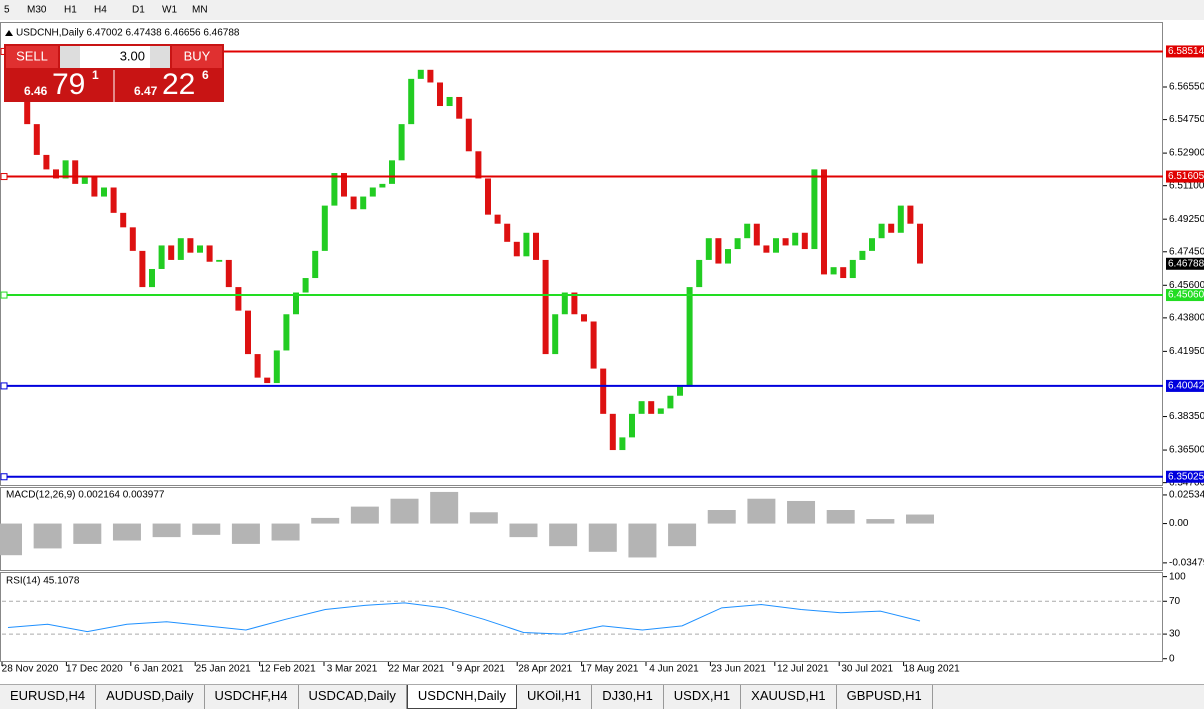  I want to click on spin-up, so click(160, 57).